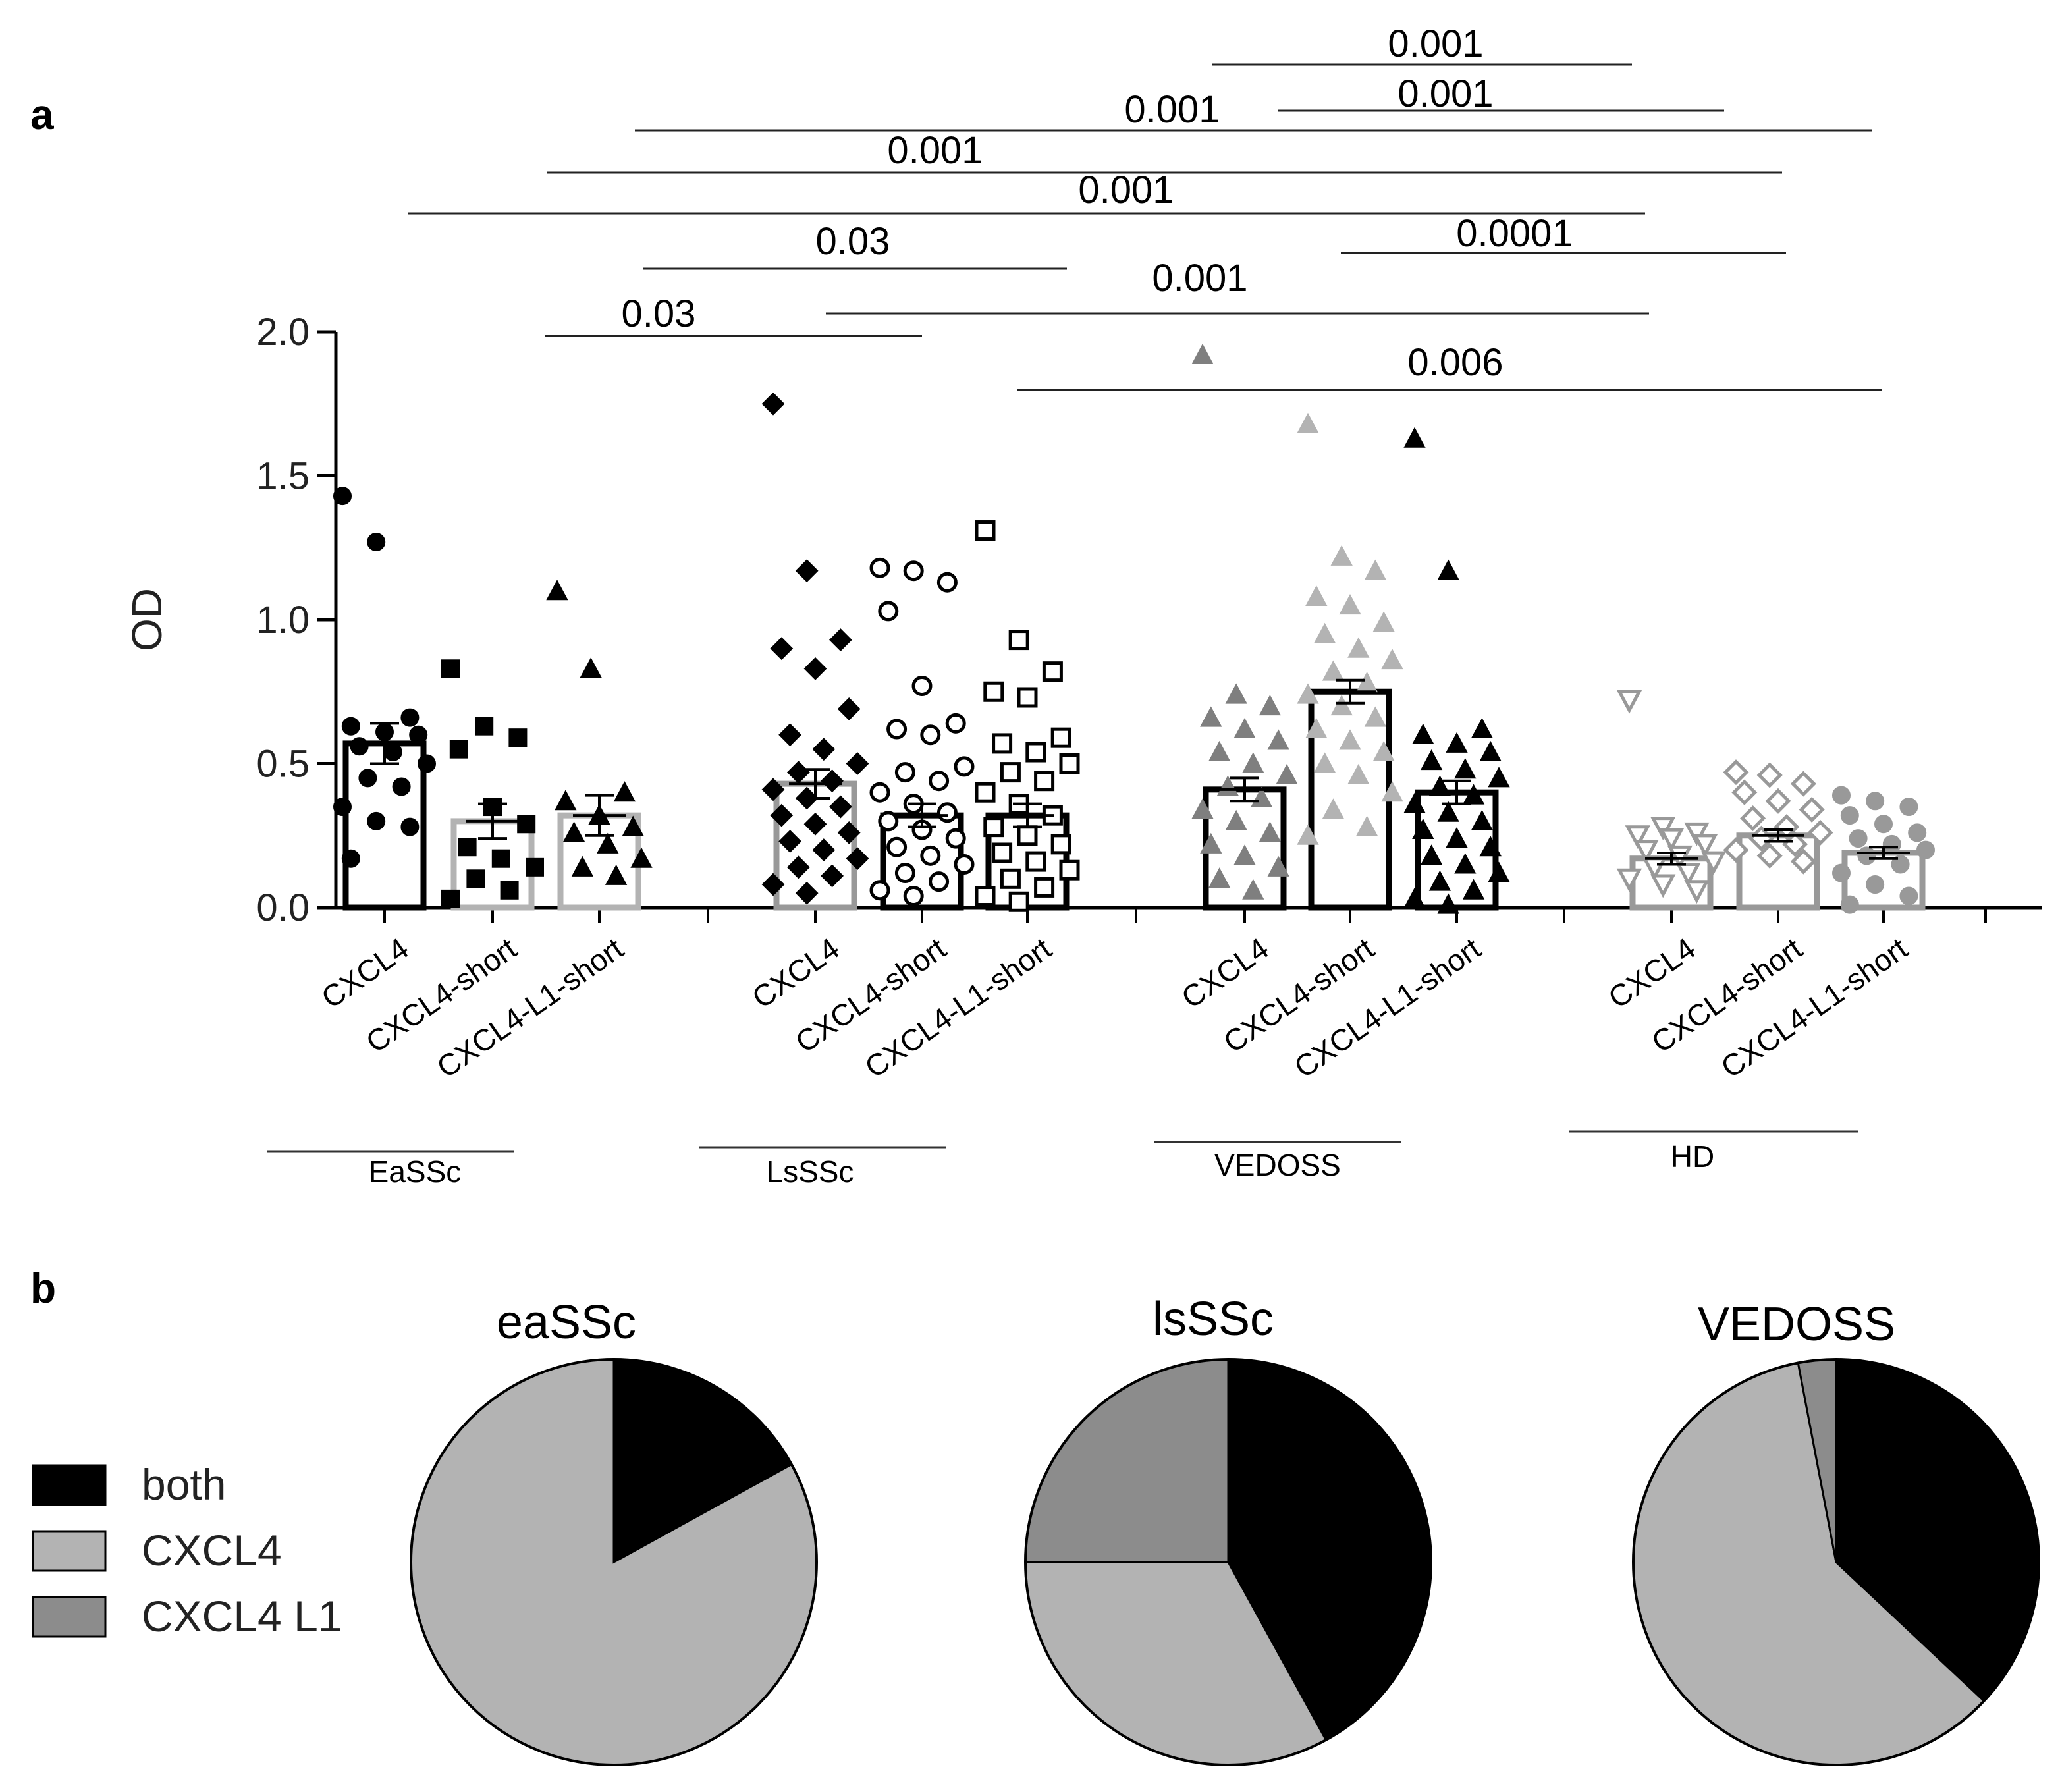 The height and width of the screenshot is (1792, 2060). What do you see at coordinates (810, 1171) in the screenshot?
I see `group-label-lsssc: LsSSc` at bounding box center [810, 1171].